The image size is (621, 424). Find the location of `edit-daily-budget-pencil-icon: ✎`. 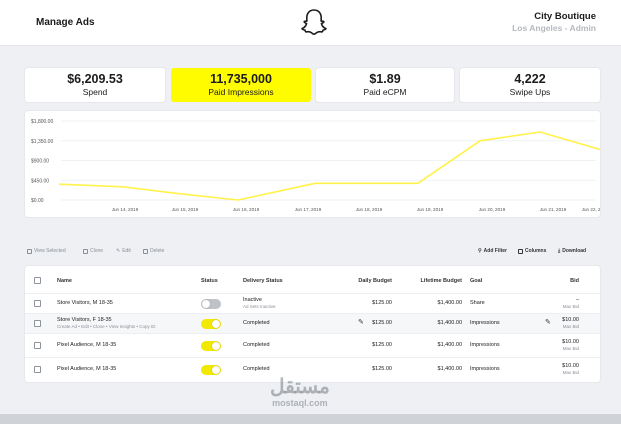

edit-daily-budget-pencil-icon: ✎ is located at coordinates (361, 322).